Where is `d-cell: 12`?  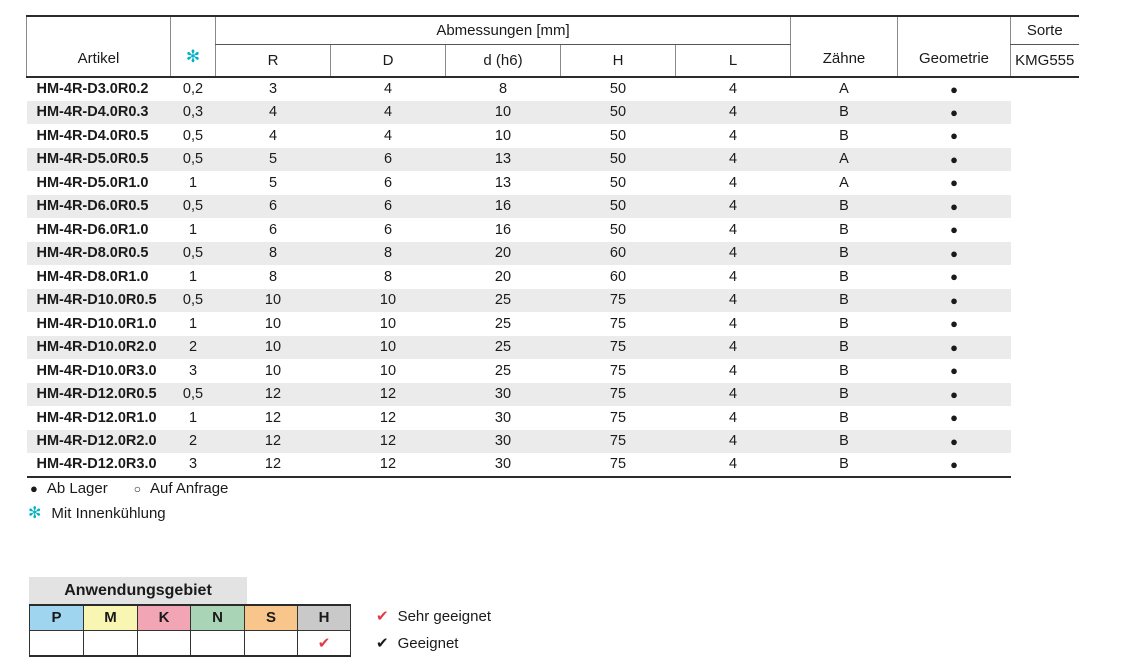 d-cell: 12 is located at coordinates (273, 441).